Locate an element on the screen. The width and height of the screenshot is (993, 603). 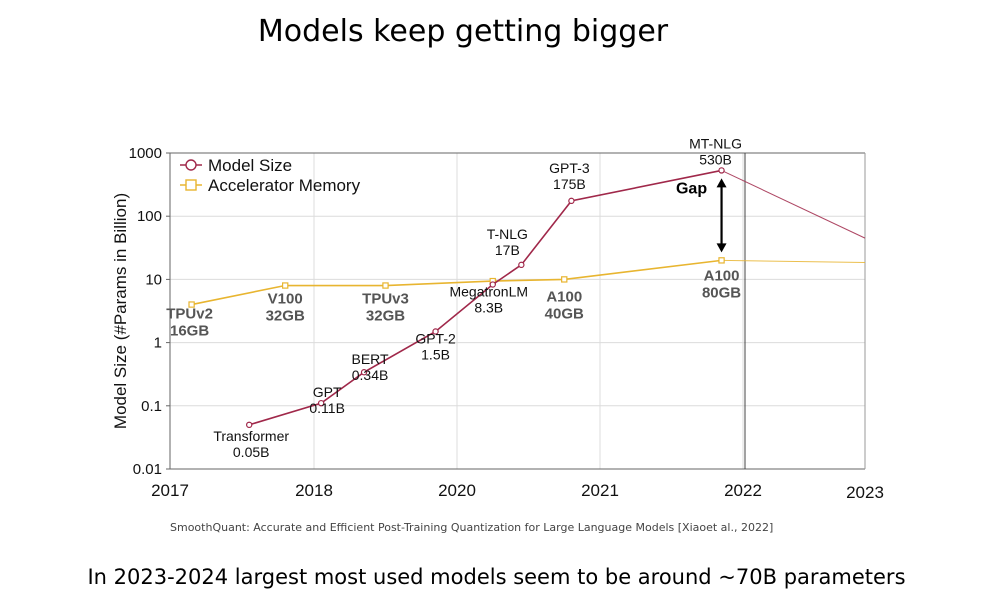
legend-marker-square is located at coordinates (191, 185).